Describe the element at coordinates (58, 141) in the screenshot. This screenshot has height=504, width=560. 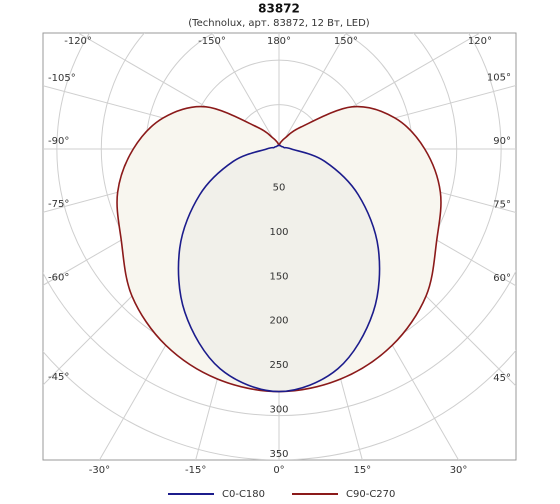
I see `angle-label: -90°` at that location.